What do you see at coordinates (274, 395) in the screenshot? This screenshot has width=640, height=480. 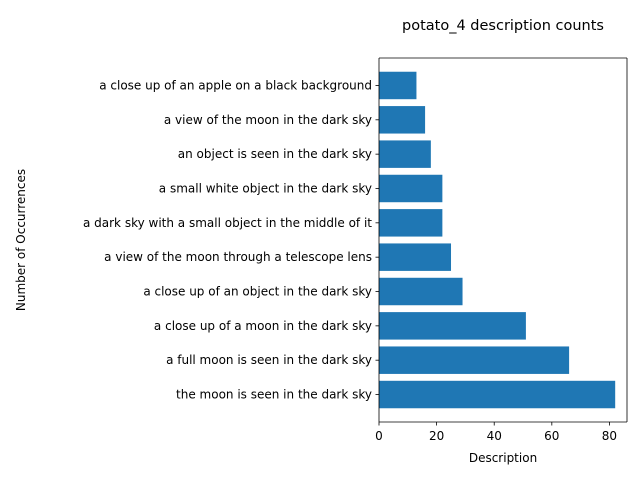 I see `y-tick-label: the moon is seen in the dark sky` at bounding box center [274, 395].